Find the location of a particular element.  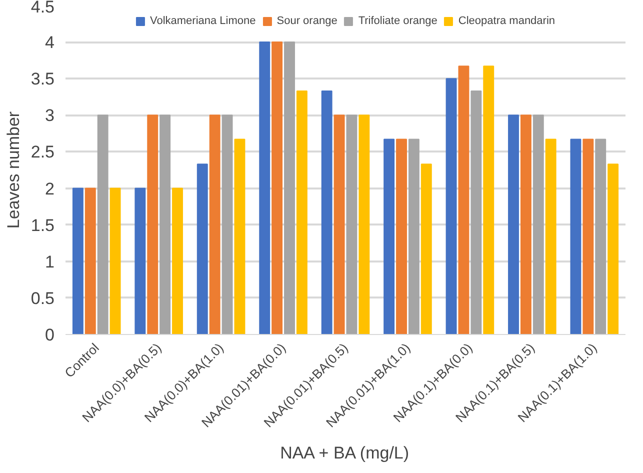

y-tick-label: 4.5 is located at coordinates (42, 8).